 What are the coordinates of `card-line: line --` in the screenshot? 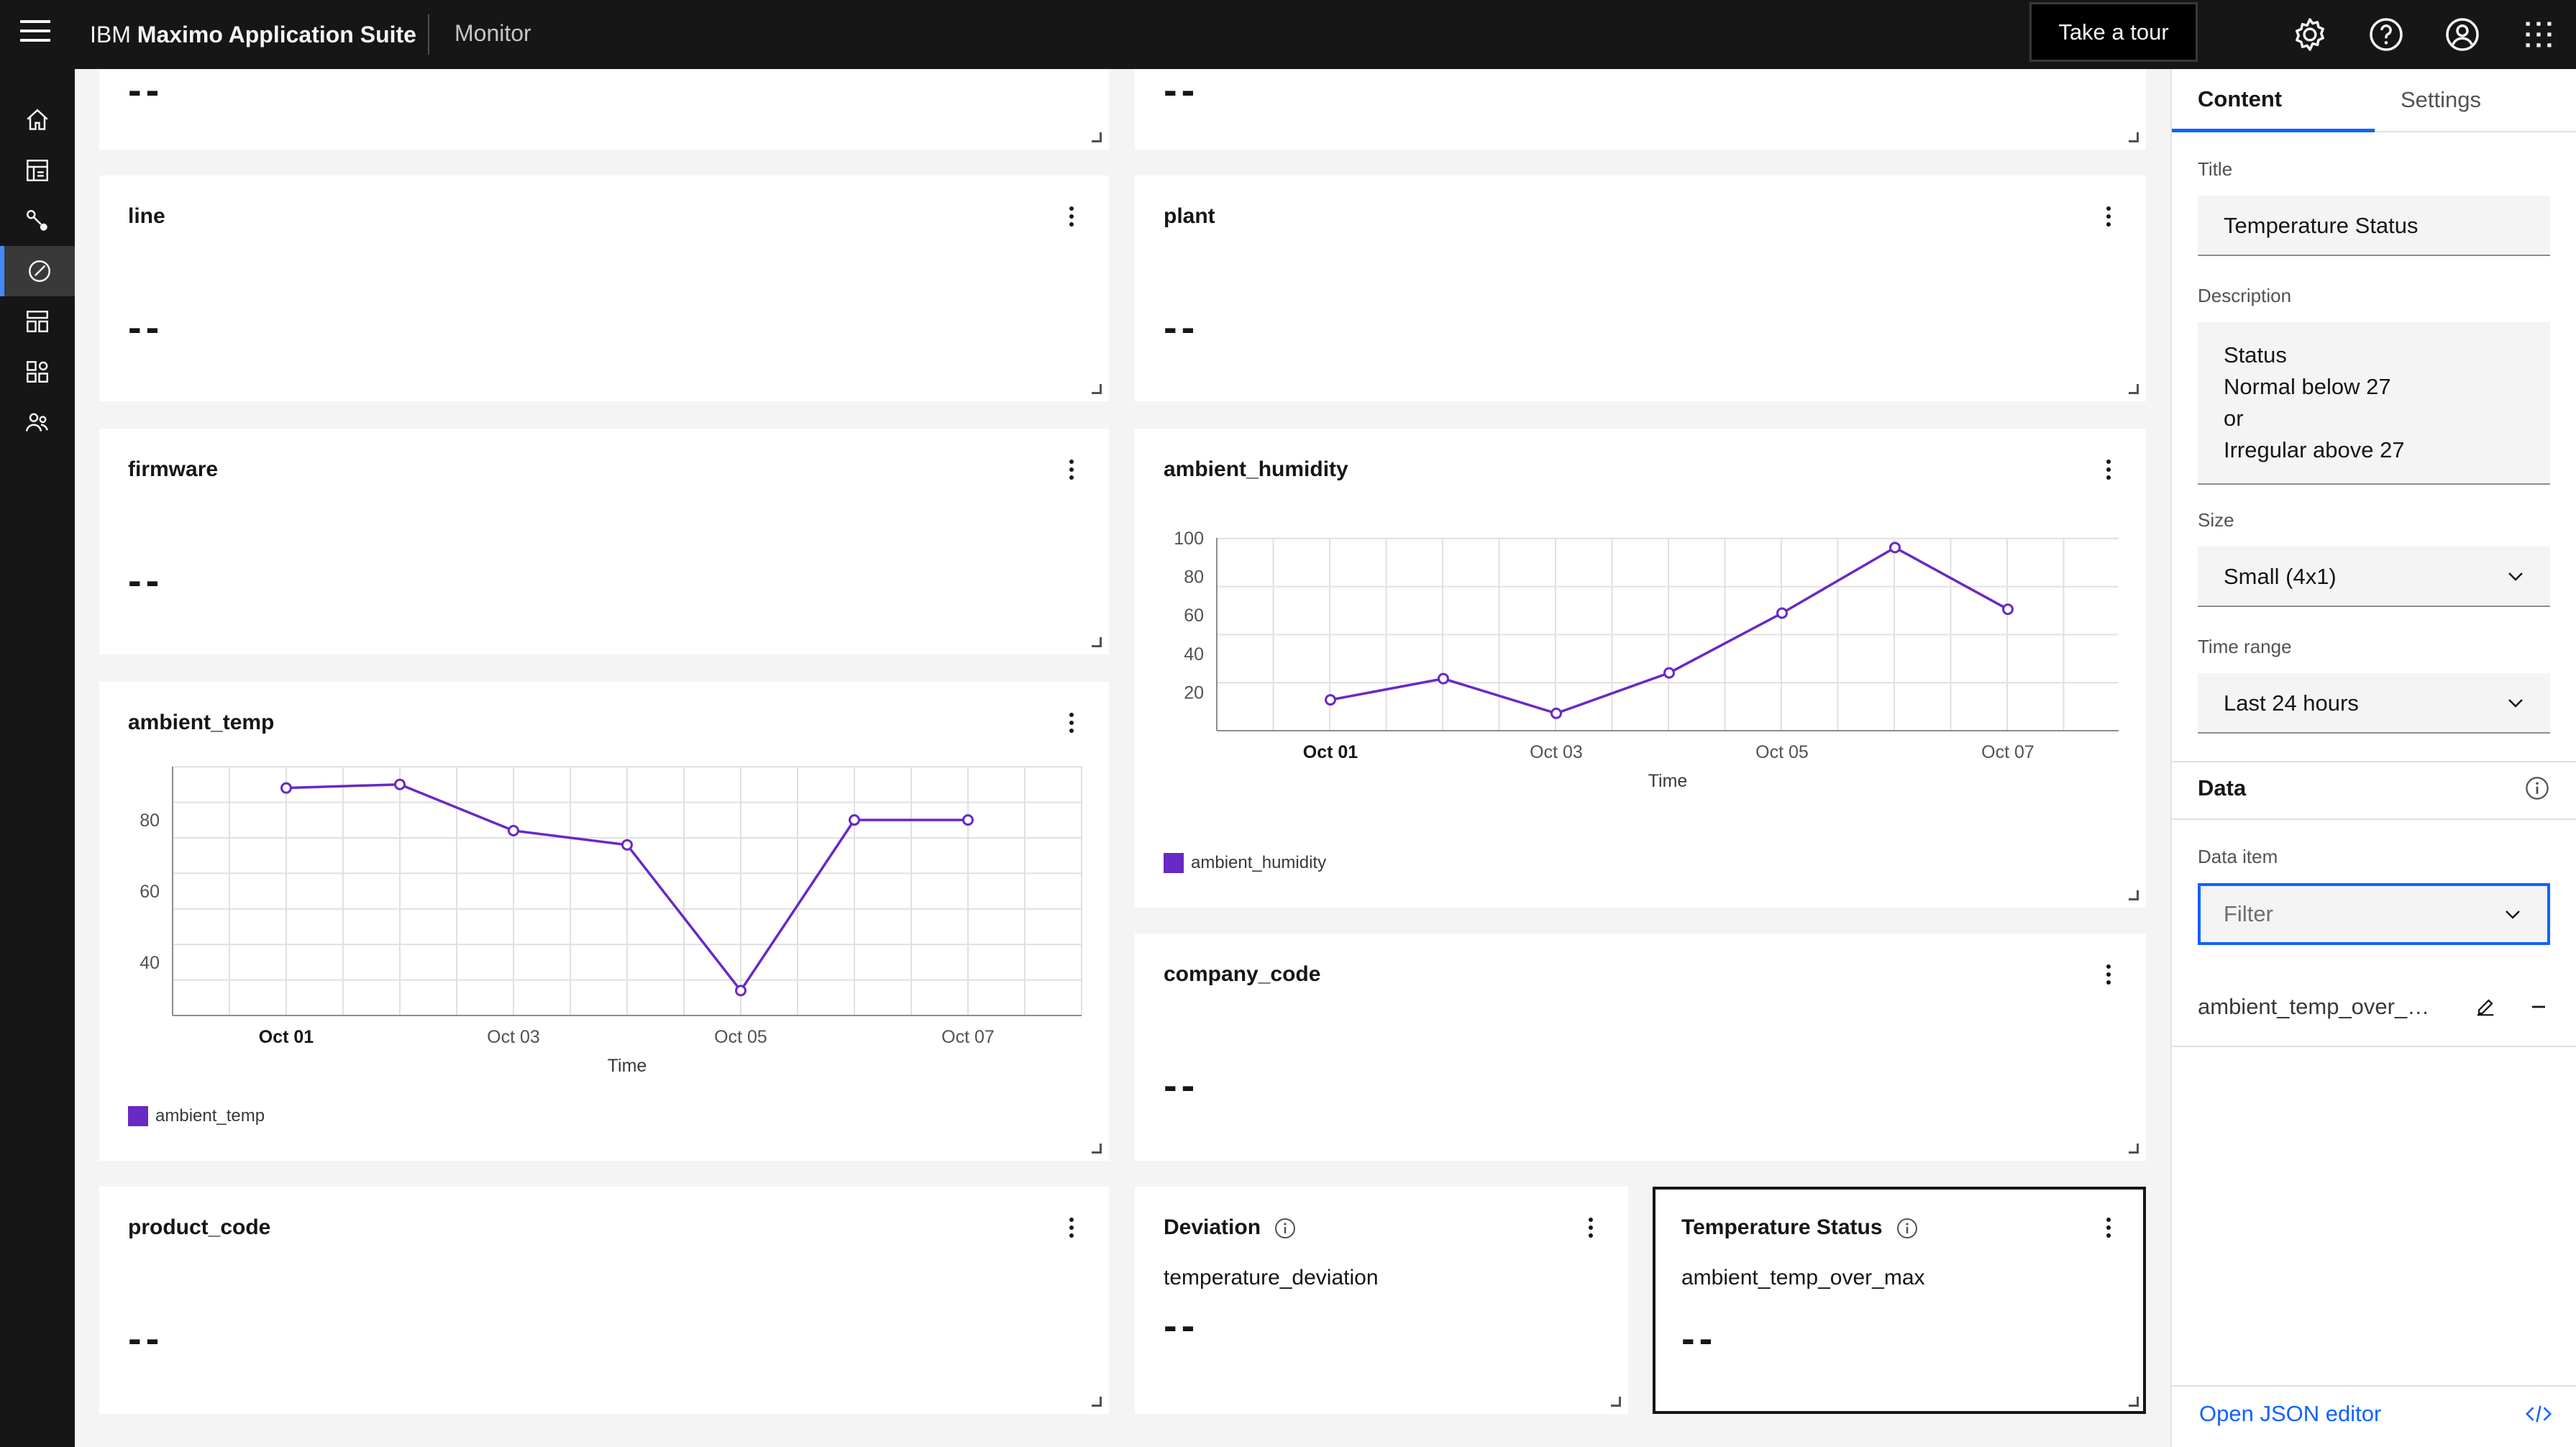 It's located at (604, 288).